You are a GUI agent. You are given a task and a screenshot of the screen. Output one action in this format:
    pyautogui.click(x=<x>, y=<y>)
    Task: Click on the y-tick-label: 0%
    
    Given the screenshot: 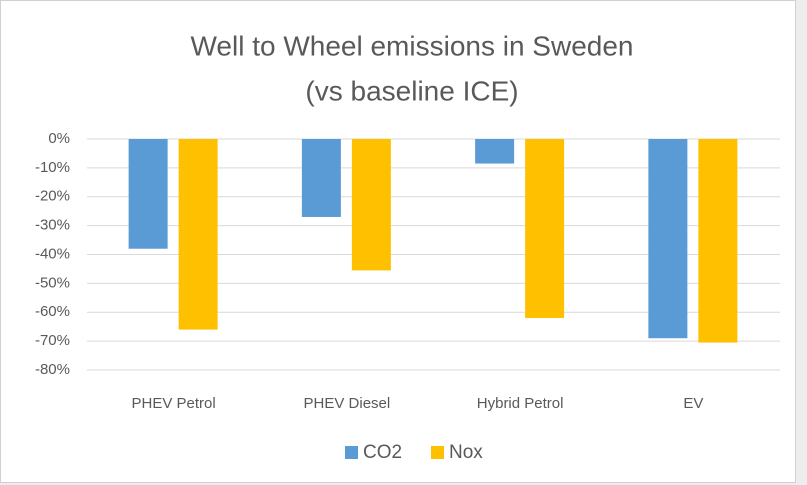 What is the action you would take?
    pyautogui.click(x=59, y=138)
    